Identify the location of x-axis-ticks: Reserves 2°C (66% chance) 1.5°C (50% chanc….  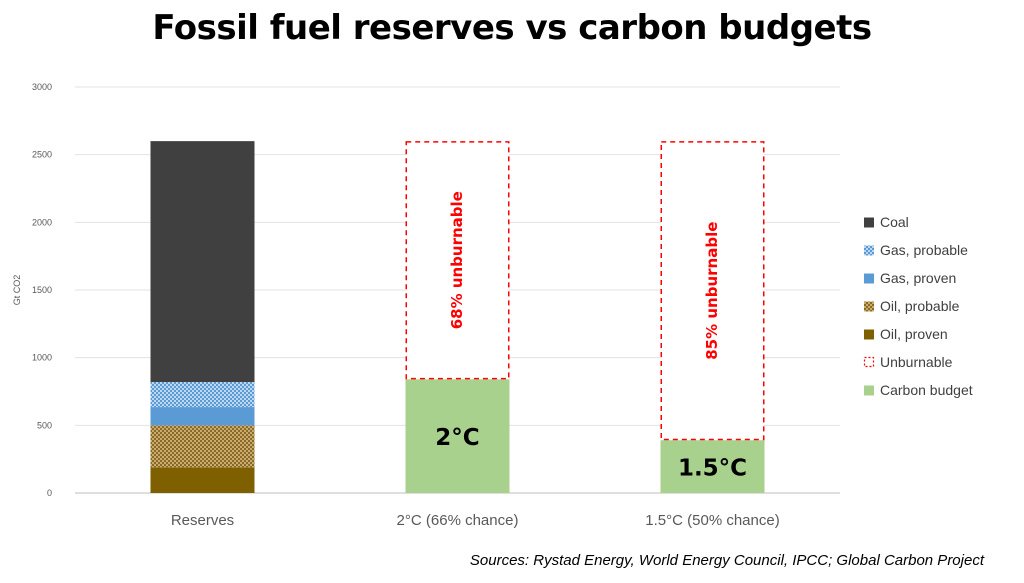
(475, 520).